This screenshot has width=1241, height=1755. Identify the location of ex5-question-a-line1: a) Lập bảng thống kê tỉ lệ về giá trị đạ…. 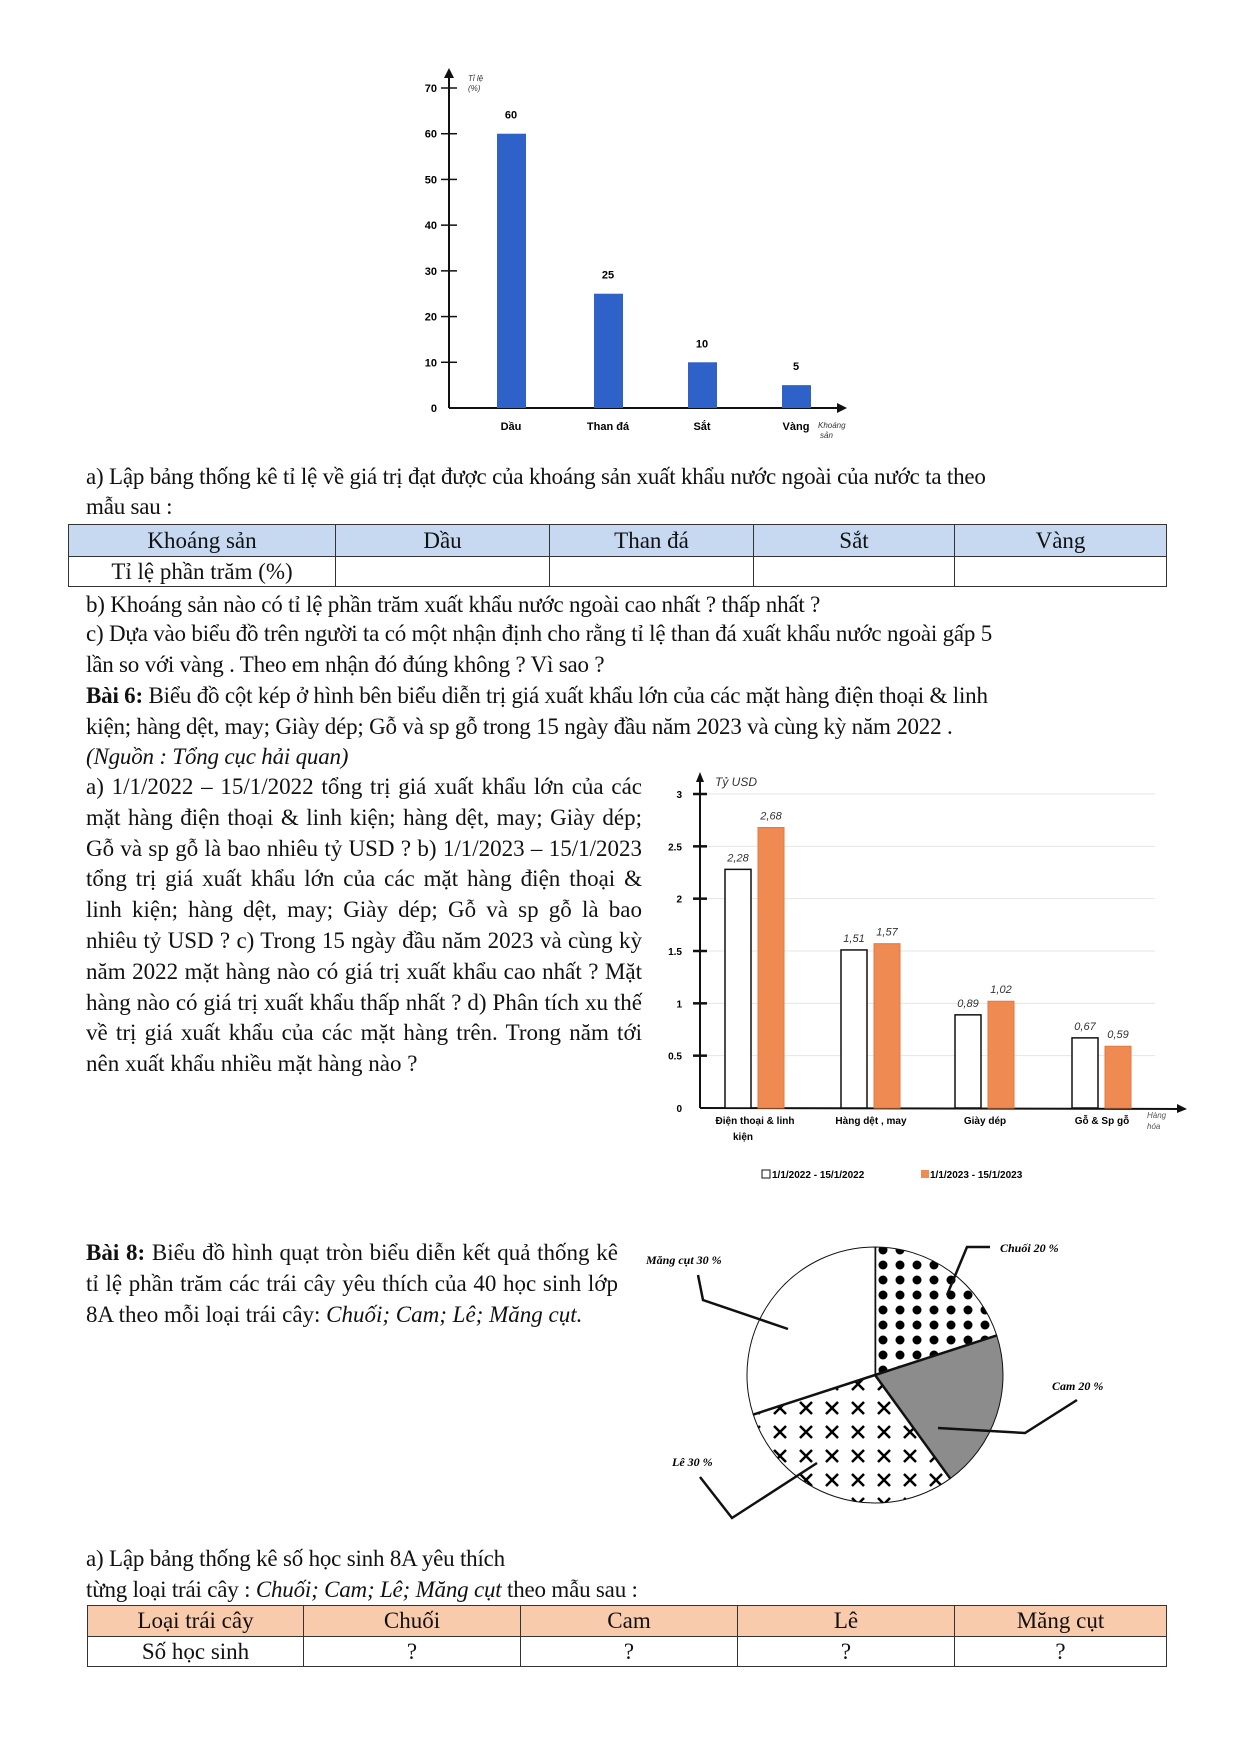
(536, 476).